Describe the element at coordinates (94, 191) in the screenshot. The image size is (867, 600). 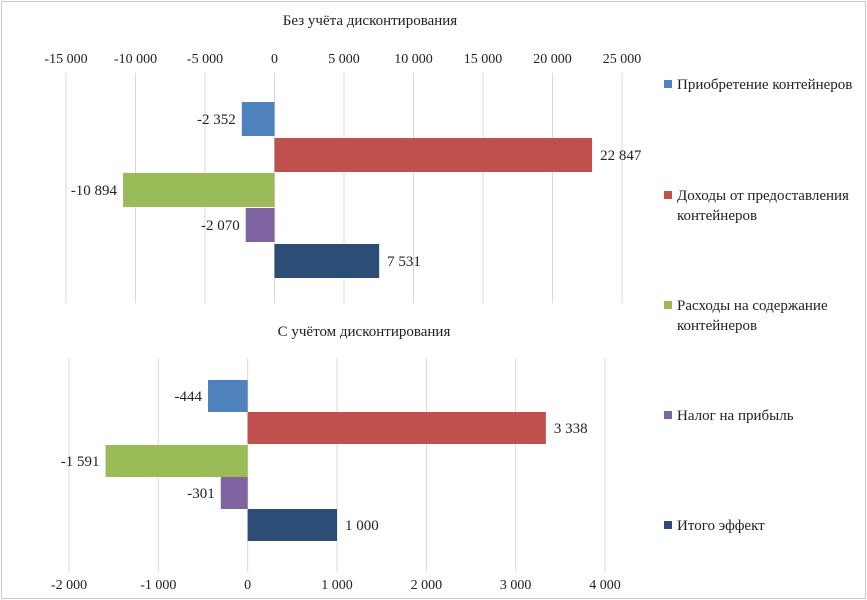
I see `undiscounted-data-label: -10 894` at that location.